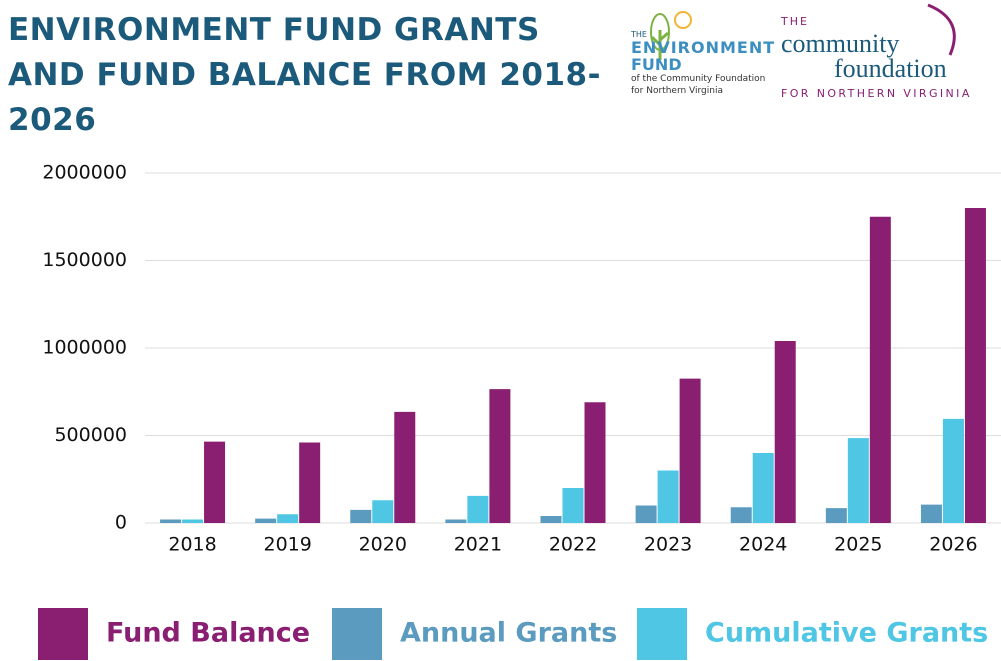 This screenshot has width=1001, height=661. What do you see at coordinates (121, 523) in the screenshot?
I see `y-tick-label: 0` at bounding box center [121, 523].